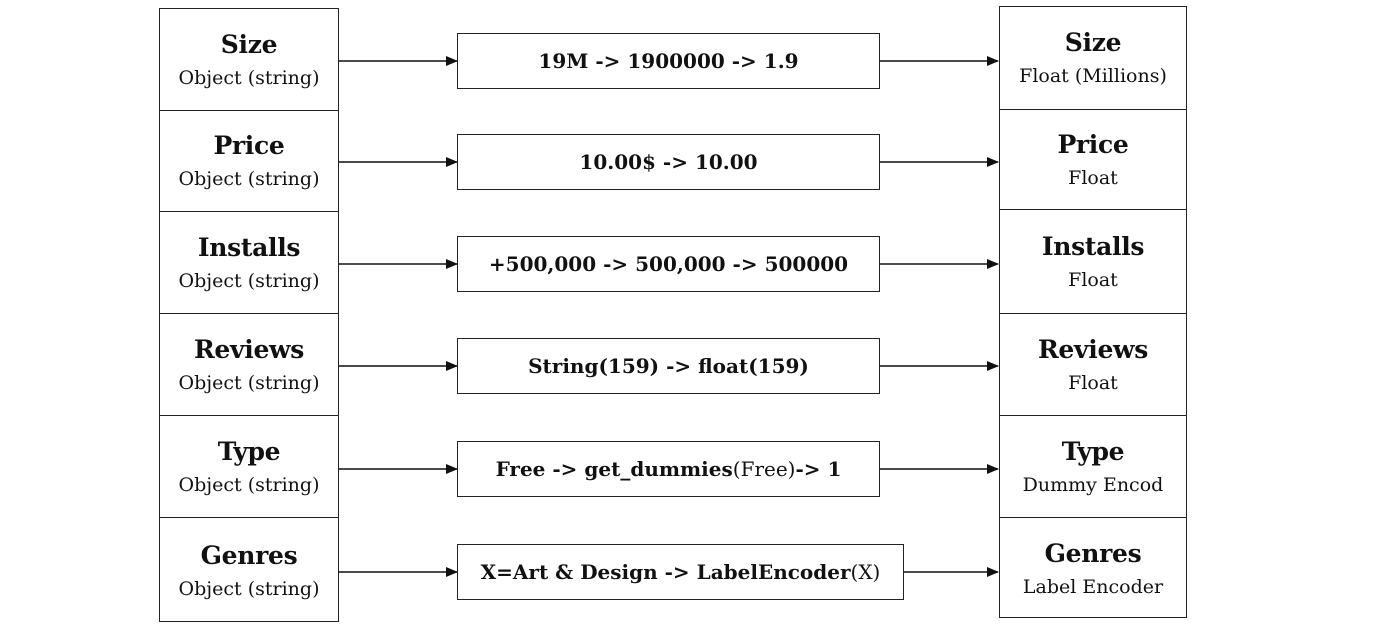 The image size is (1400, 628). Describe the element at coordinates (1093, 586) in the screenshot. I see `target-field-type: Label Encoder` at that location.